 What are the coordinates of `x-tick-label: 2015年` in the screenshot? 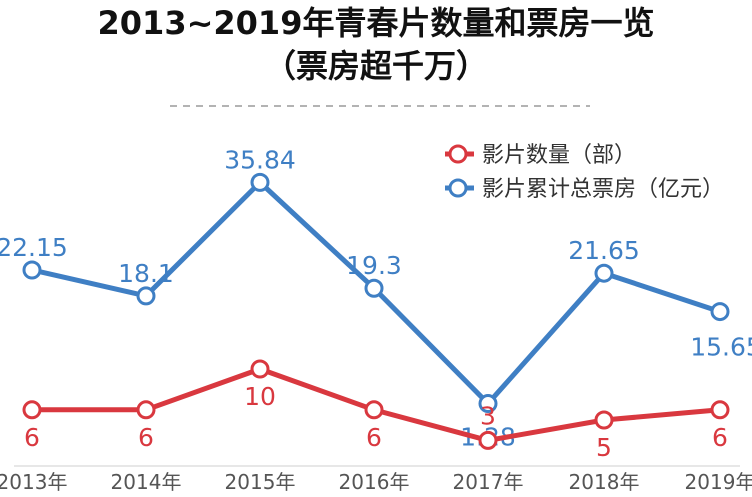 It's located at (260, 482).